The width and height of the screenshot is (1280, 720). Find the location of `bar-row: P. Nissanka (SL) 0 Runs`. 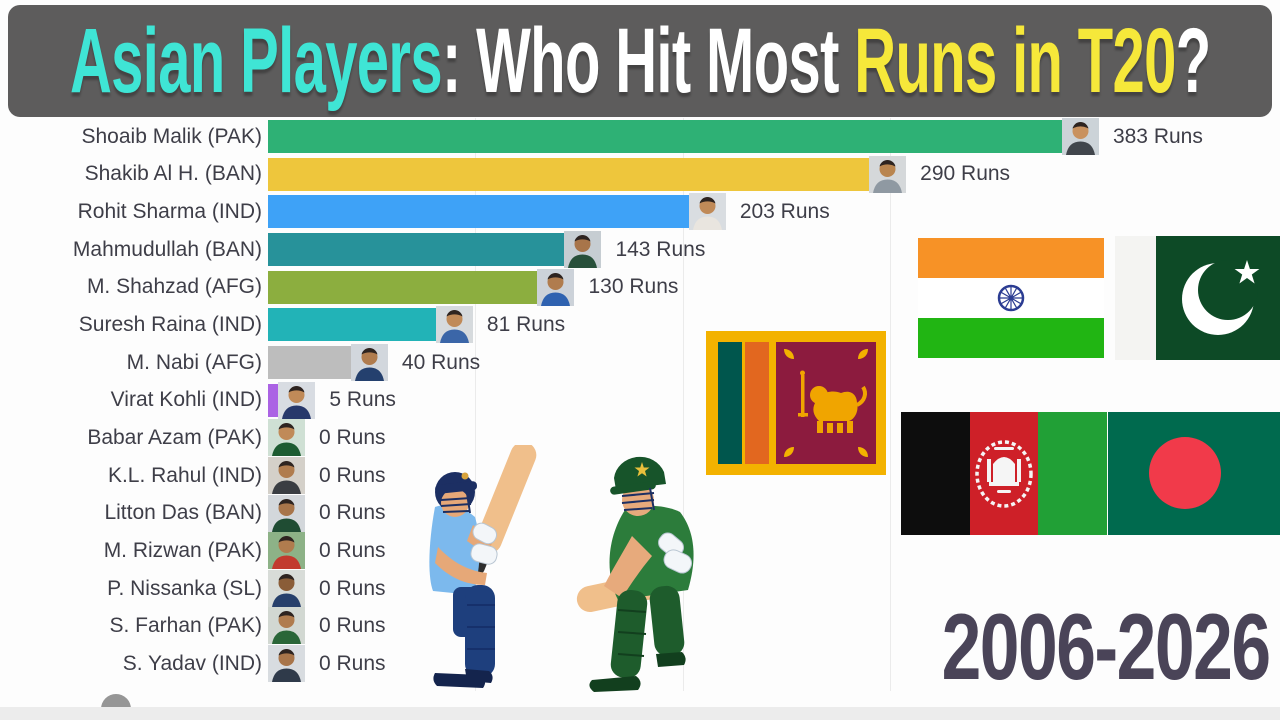

bar-row: P. Nissanka (SL) 0 Runs is located at coordinates (640, 588).